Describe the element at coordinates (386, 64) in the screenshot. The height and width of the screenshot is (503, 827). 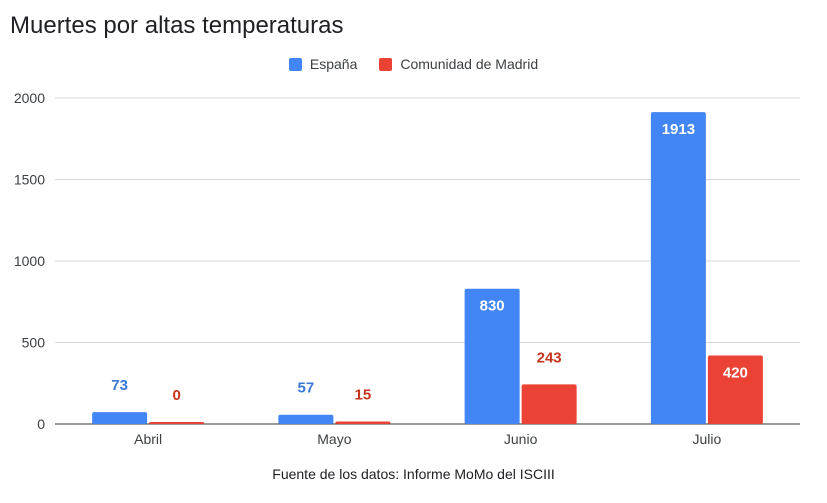
I see `legend-swatch-madrid` at that location.